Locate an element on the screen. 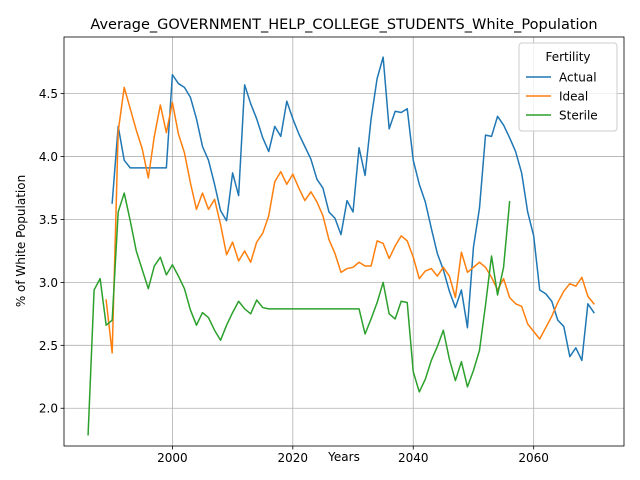 The image size is (640, 480). legend-title: Fertility is located at coordinates (567, 57).